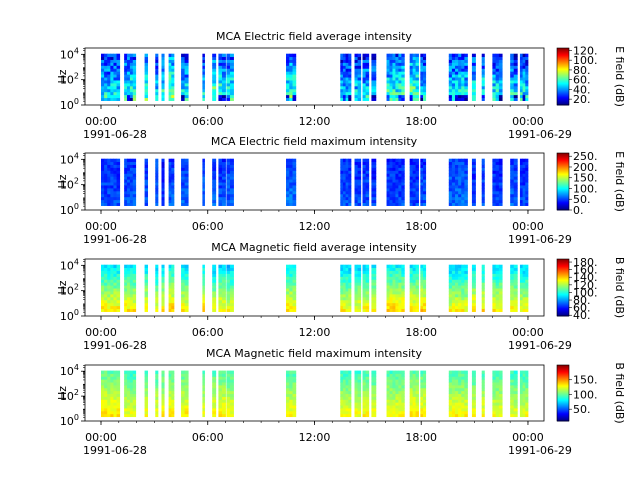  Describe the element at coordinates (585, 380) in the screenshot. I see `colorbar-tick-label: 150.` at that location.